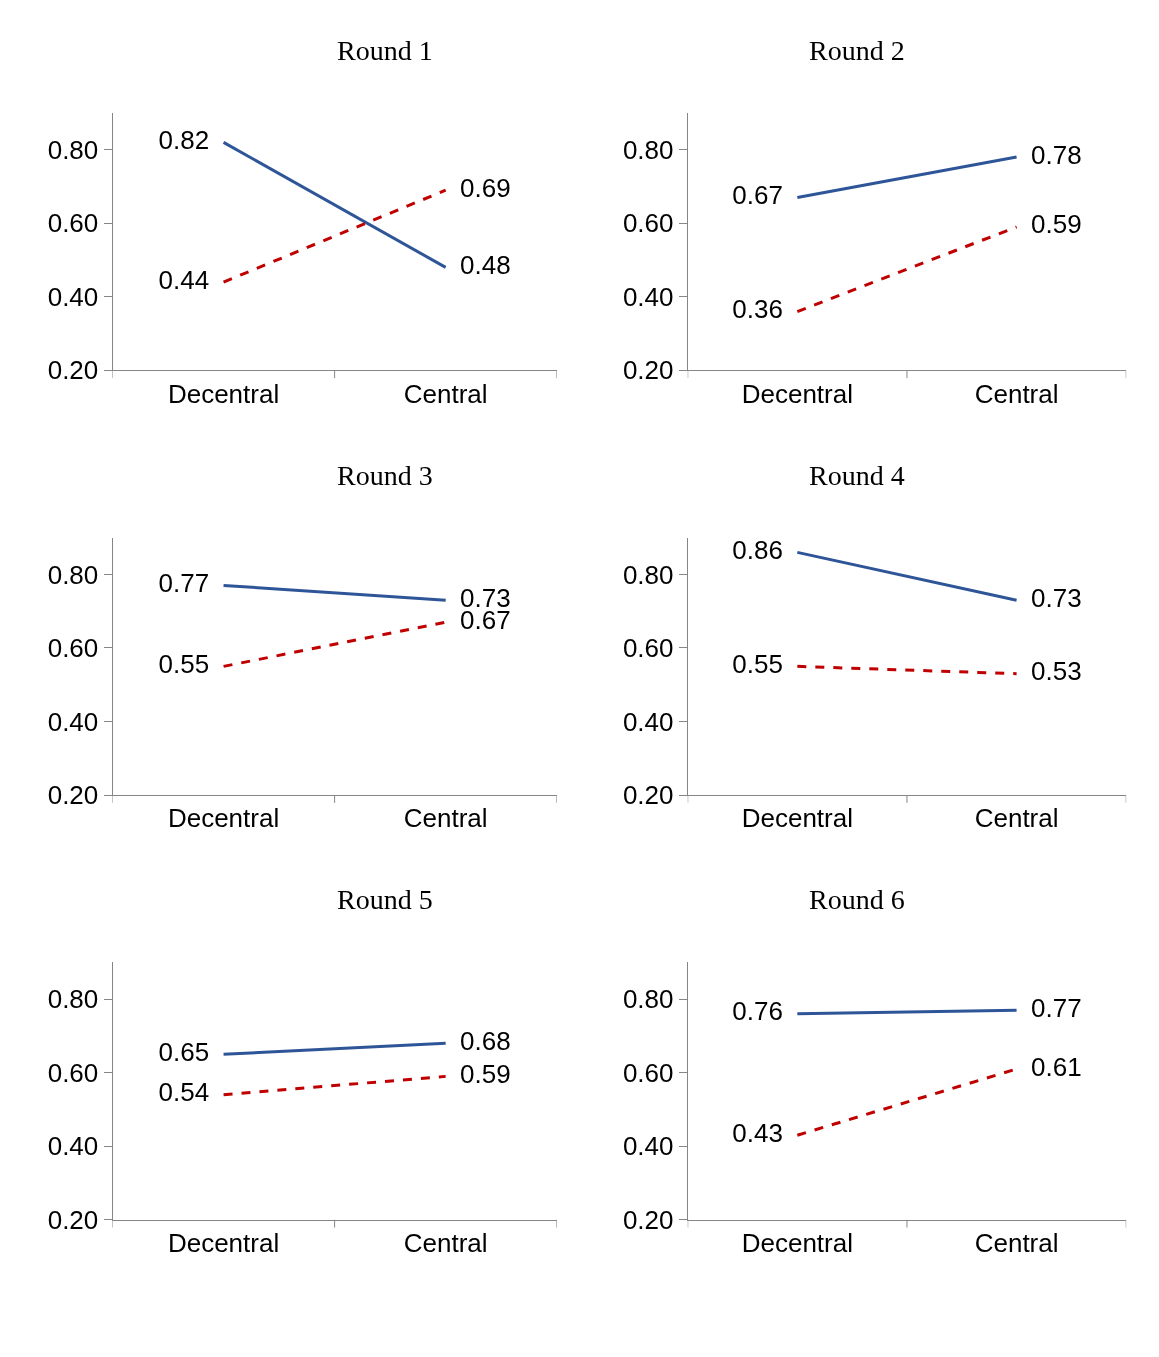  Describe the element at coordinates (184, 1092) in the screenshot. I see `data-label: 0.54` at that location.